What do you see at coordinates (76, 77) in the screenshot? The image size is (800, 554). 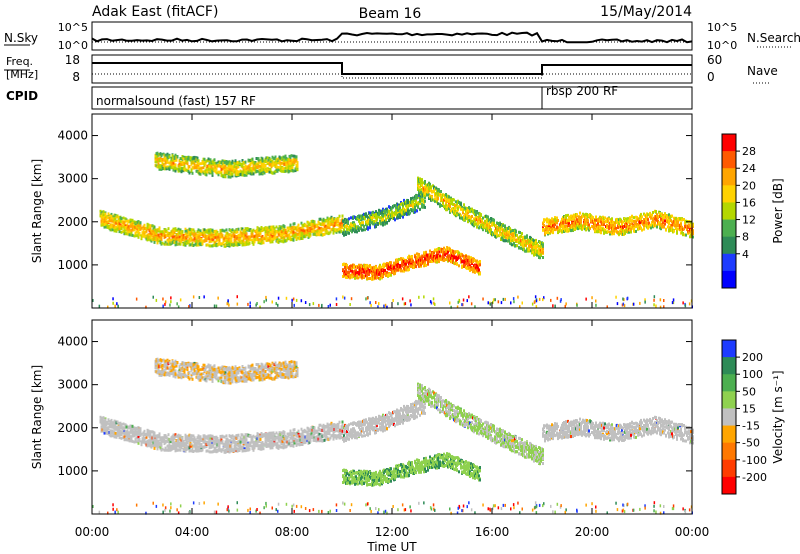 I see `freq-tick-bottom: 8` at bounding box center [76, 77].